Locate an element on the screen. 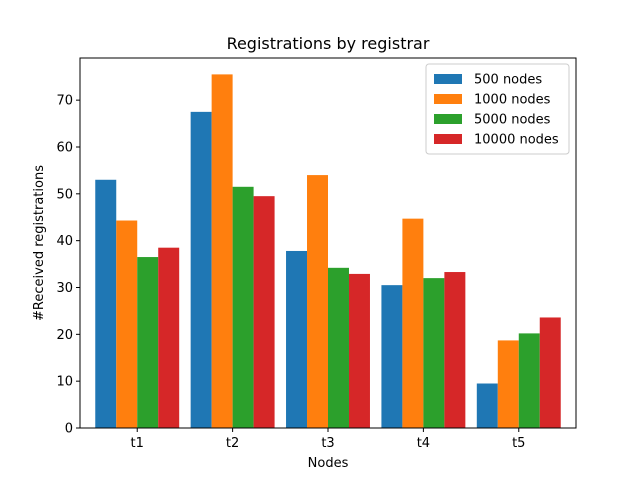 This screenshot has height=480, width=640. x-tick-label: t2 is located at coordinates (232, 443).